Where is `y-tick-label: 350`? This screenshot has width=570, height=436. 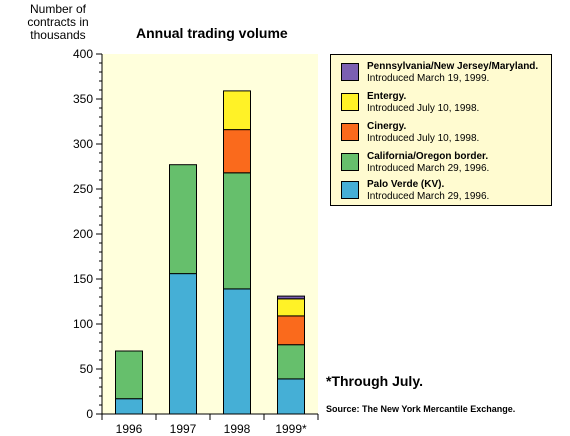
y-tick-label: 350 is located at coordinates (83, 99).